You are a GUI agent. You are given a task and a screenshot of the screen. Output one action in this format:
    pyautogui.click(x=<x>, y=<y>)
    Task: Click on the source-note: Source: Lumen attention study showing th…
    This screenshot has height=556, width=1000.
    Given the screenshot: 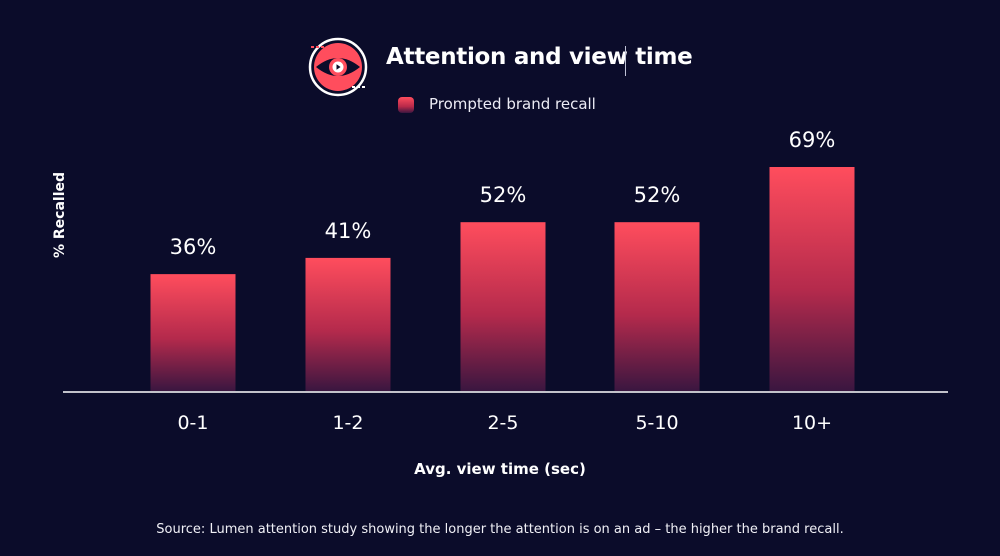 What is the action you would take?
    pyautogui.click(x=500, y=529)
    